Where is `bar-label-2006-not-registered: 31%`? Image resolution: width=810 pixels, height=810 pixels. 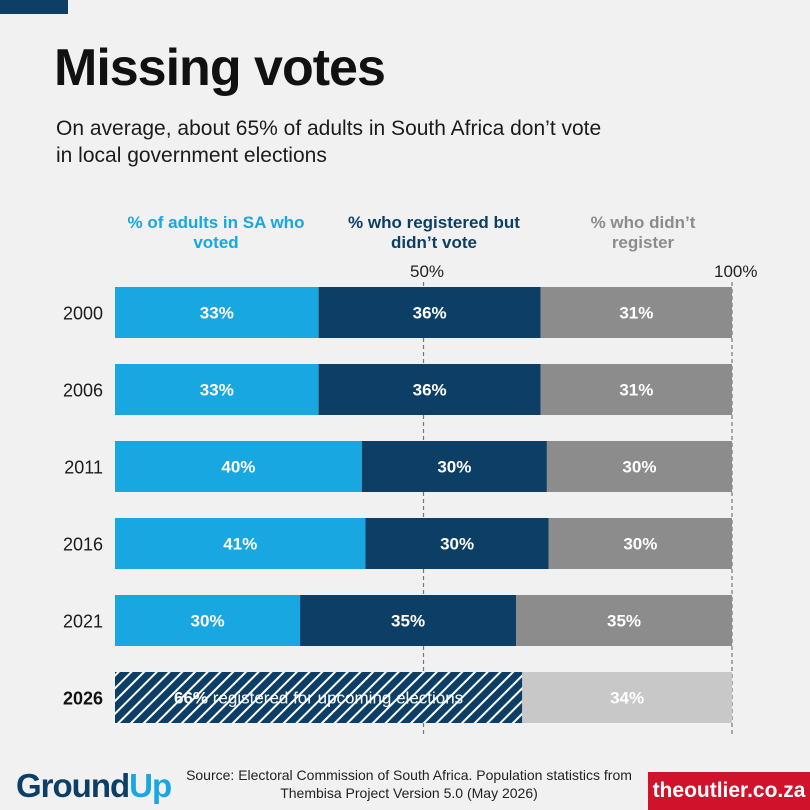 bar-label-2006-not-registered: 31% is located at coordinates (636, 390).